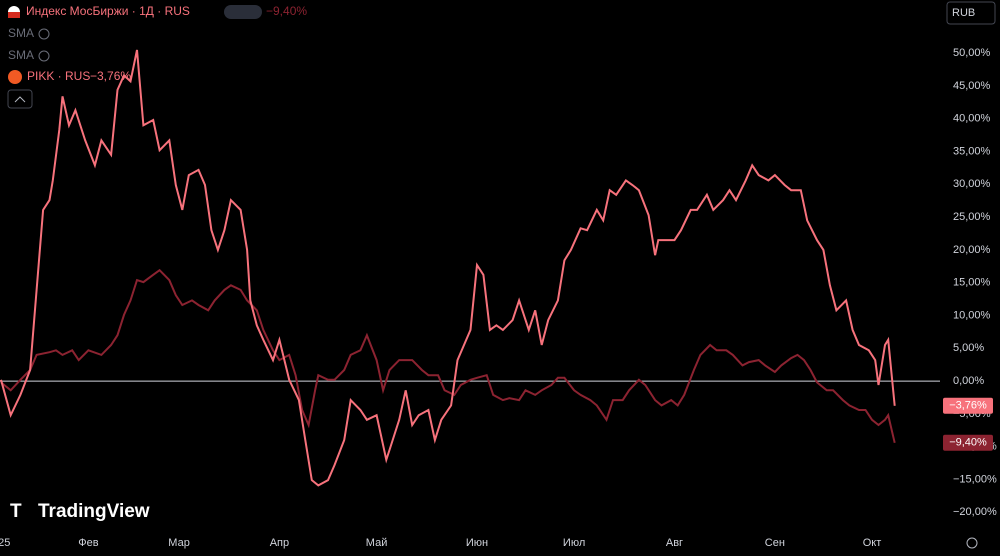 Image resolution: width=1000 pixels, height=556 pixels. Describe the element at coordinates (110, 76) in the screenshot. I see `legend-pikk-change: −3,76%` at that location.